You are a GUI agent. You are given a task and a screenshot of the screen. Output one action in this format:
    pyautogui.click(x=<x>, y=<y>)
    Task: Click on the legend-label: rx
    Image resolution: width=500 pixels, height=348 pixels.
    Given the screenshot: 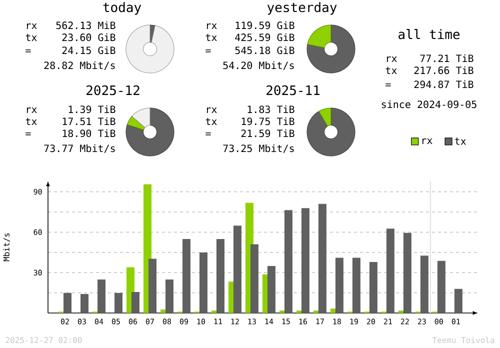 What is the action you would take?
    pyautogui.click(x=427, y=141)
    